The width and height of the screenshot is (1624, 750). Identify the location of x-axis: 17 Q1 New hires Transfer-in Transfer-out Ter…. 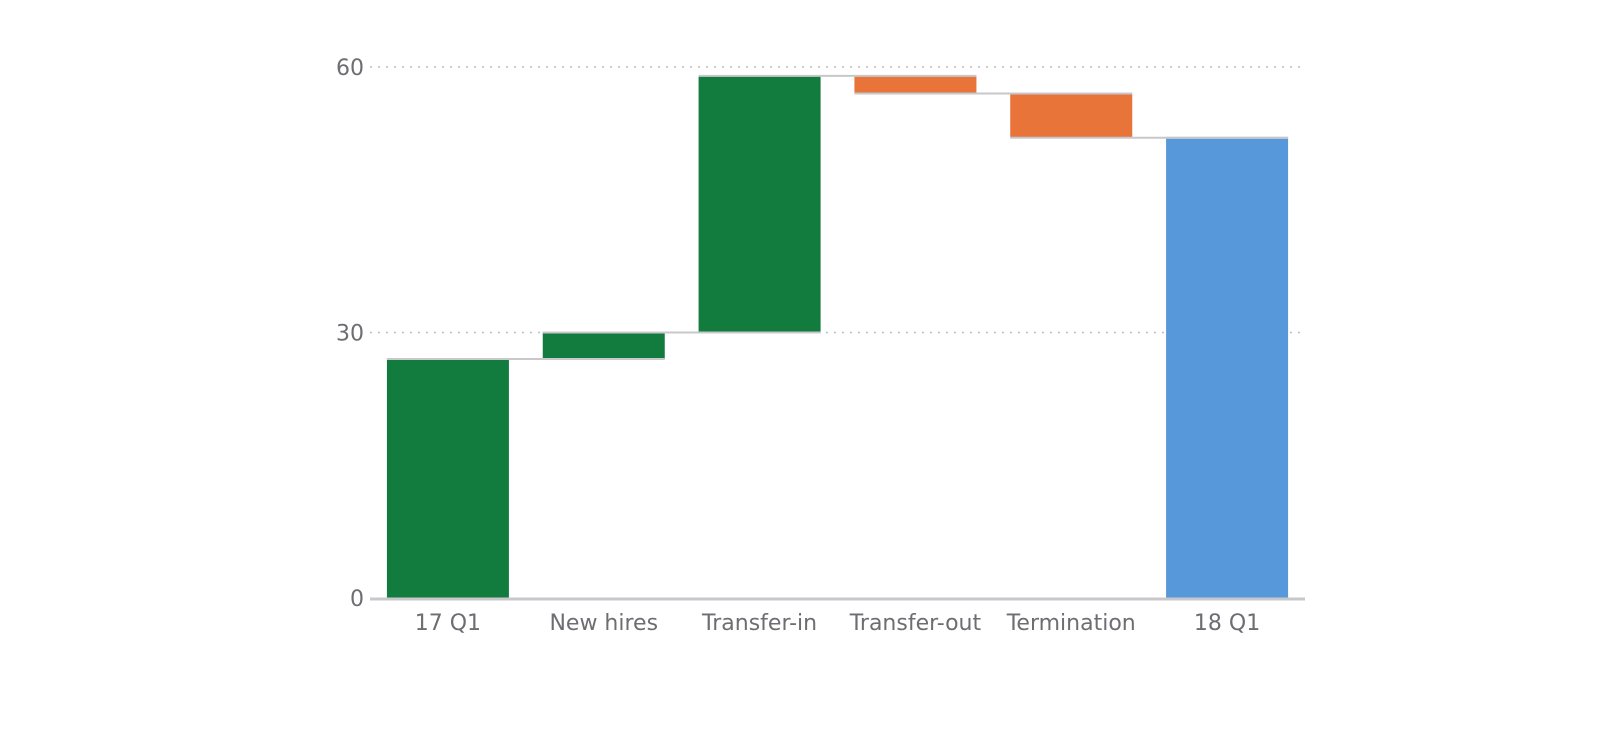
(837, 616).